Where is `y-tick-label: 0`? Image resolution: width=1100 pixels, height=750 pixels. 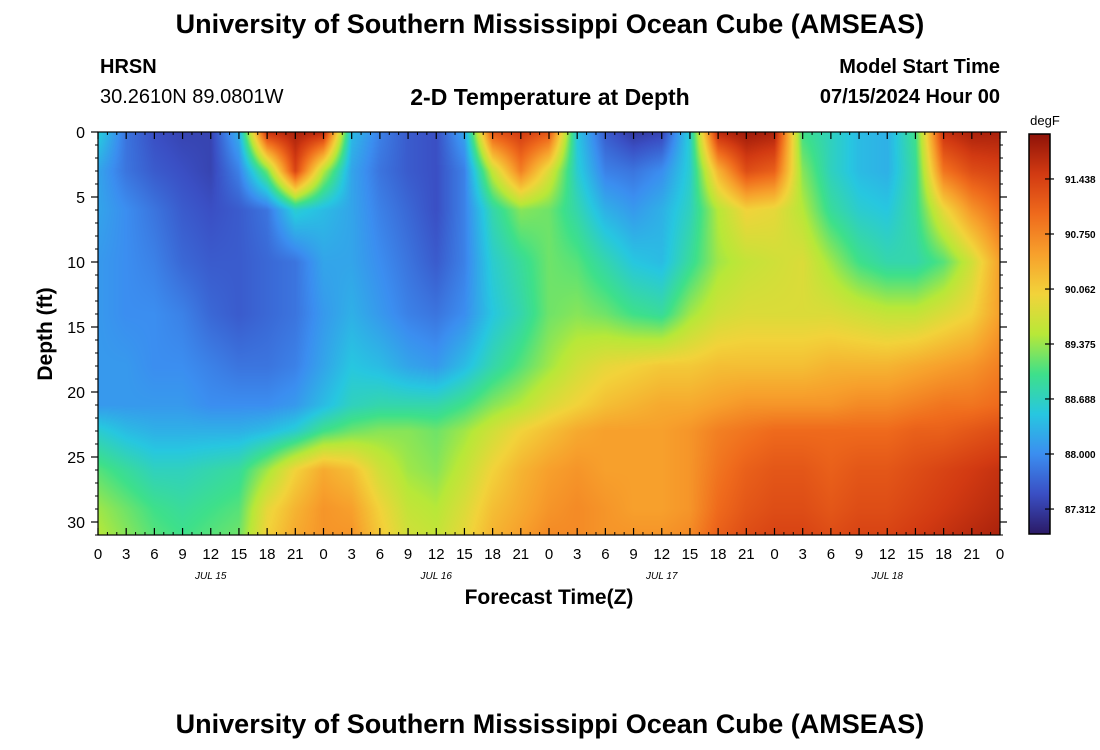 y-tick-label: 0 is located at coordinates (80, 133).